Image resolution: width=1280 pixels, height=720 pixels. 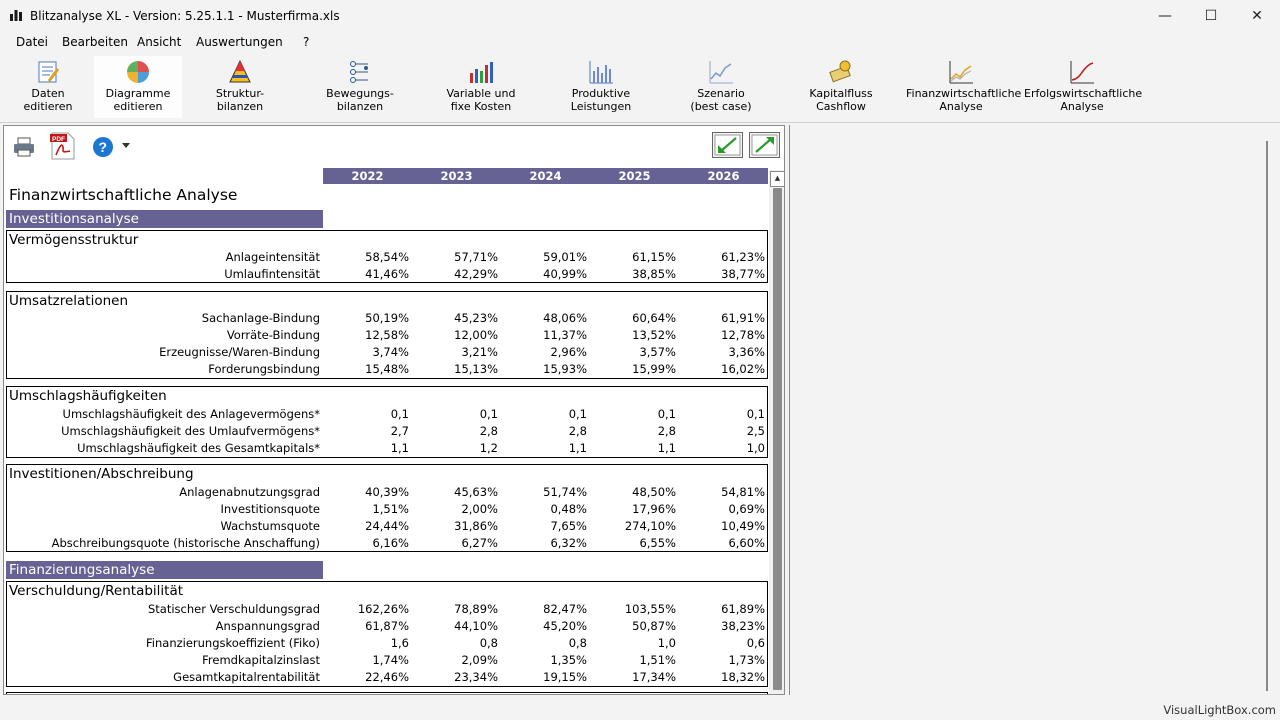 What do you see at coordinates (456, 176) in the screenshot?
I see `year-header: 2023` at bounding box center [456, 176].